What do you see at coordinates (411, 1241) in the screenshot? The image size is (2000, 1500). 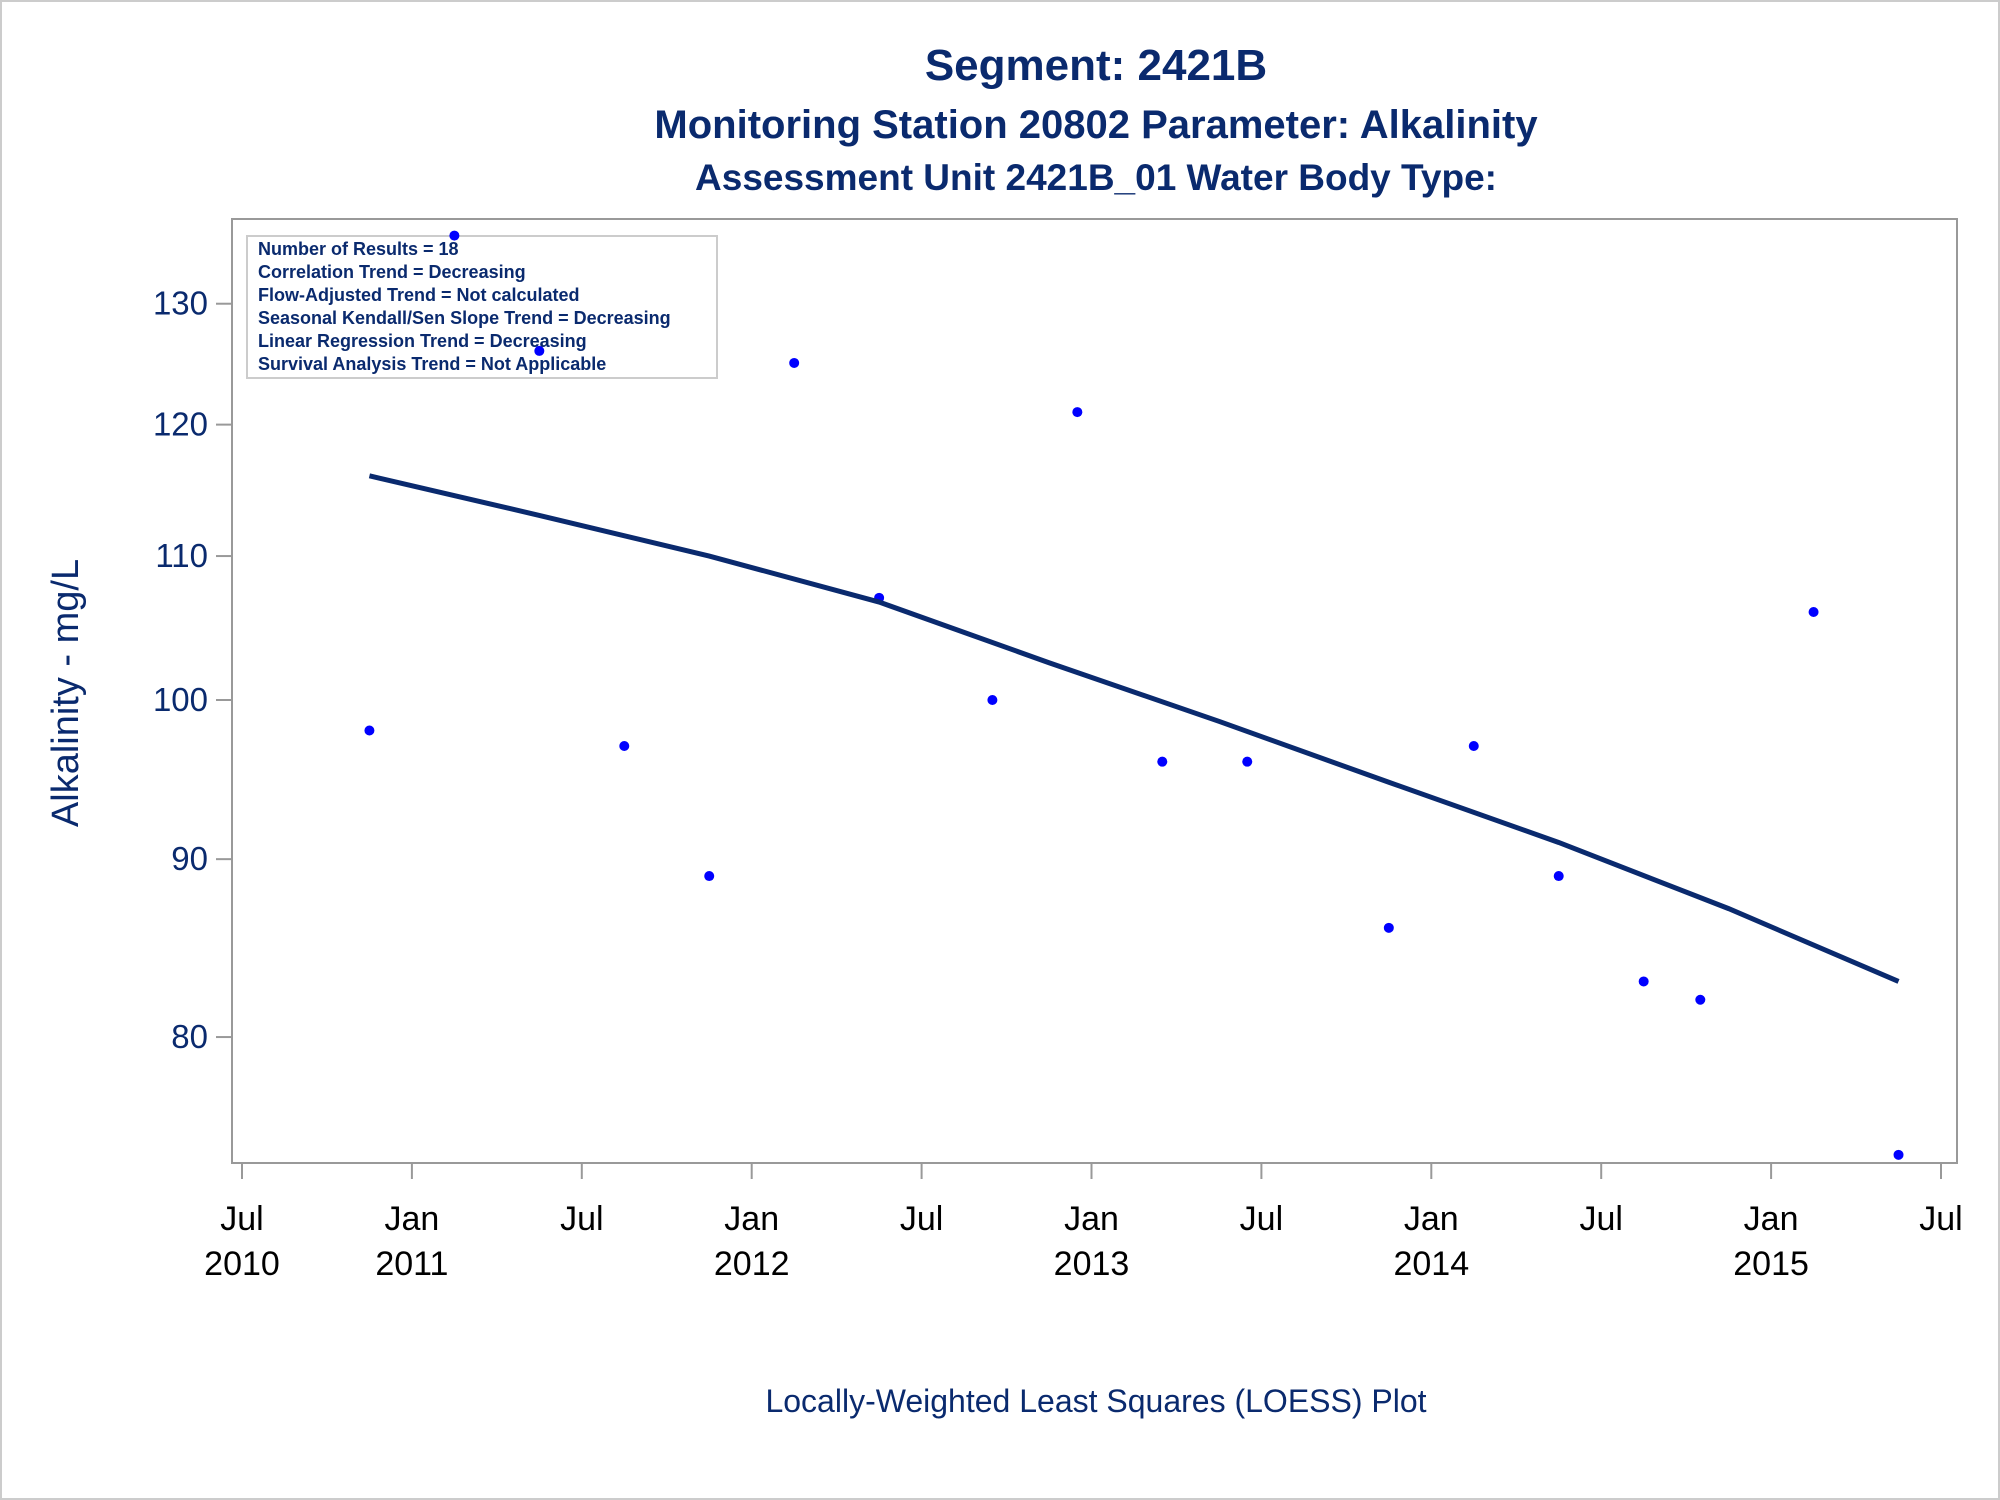 I see `x-tick-label: Jan 2011` at bounding box center [411, 1241].